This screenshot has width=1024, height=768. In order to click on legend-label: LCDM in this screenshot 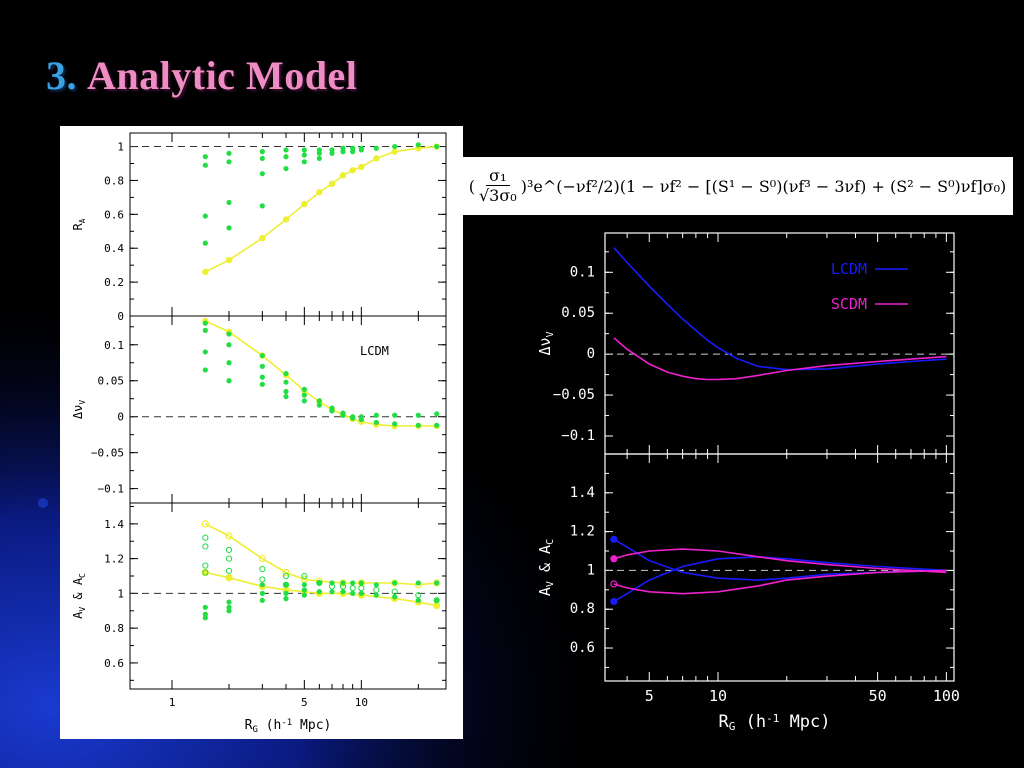, I will do `click(849, 269)`.